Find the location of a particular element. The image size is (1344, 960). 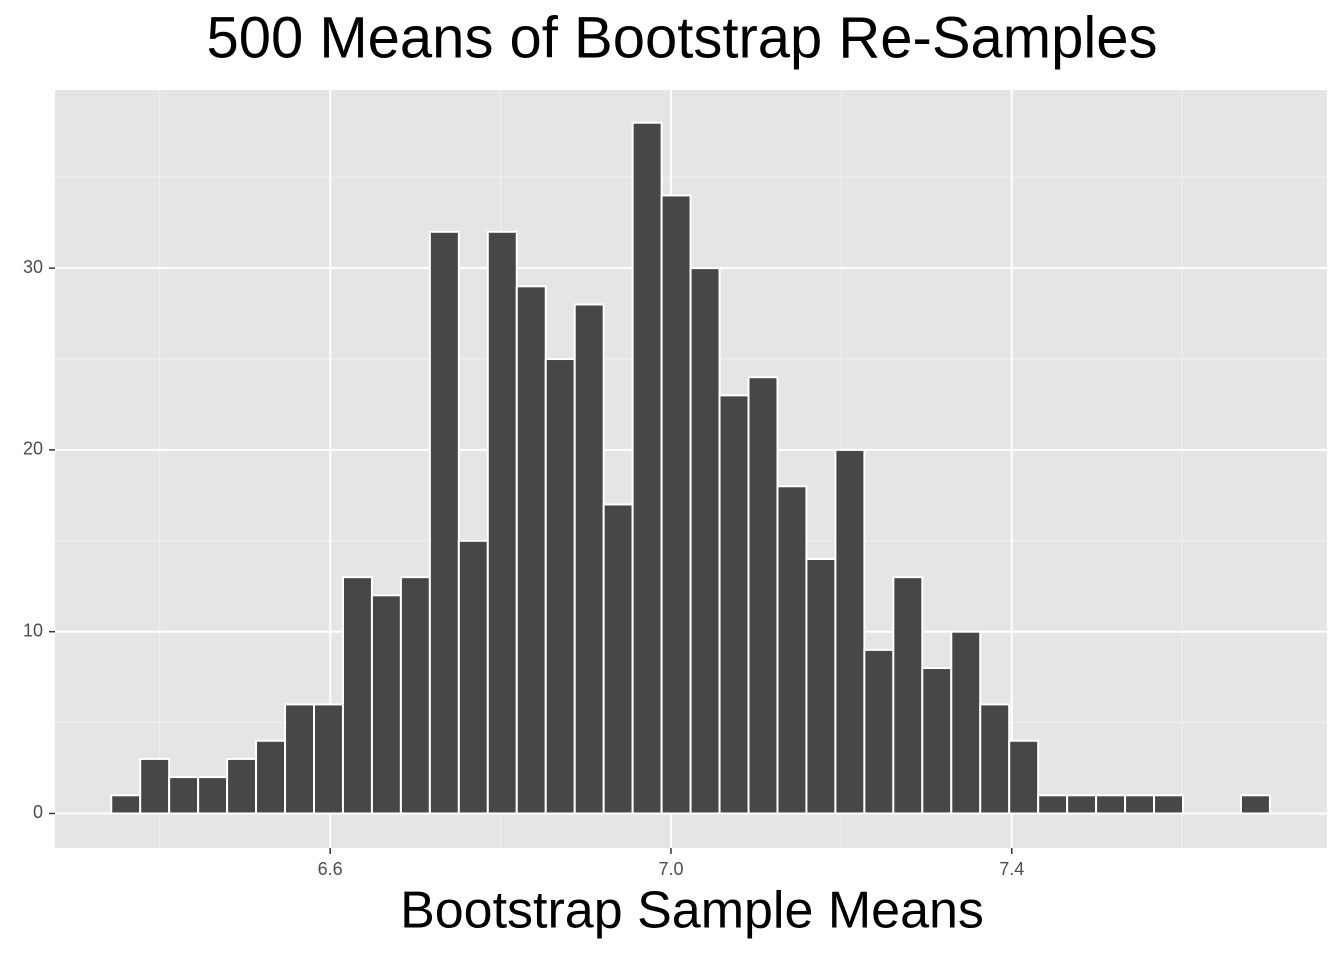

x-tick-label: 6.6 is located at coordinates (330, 869).